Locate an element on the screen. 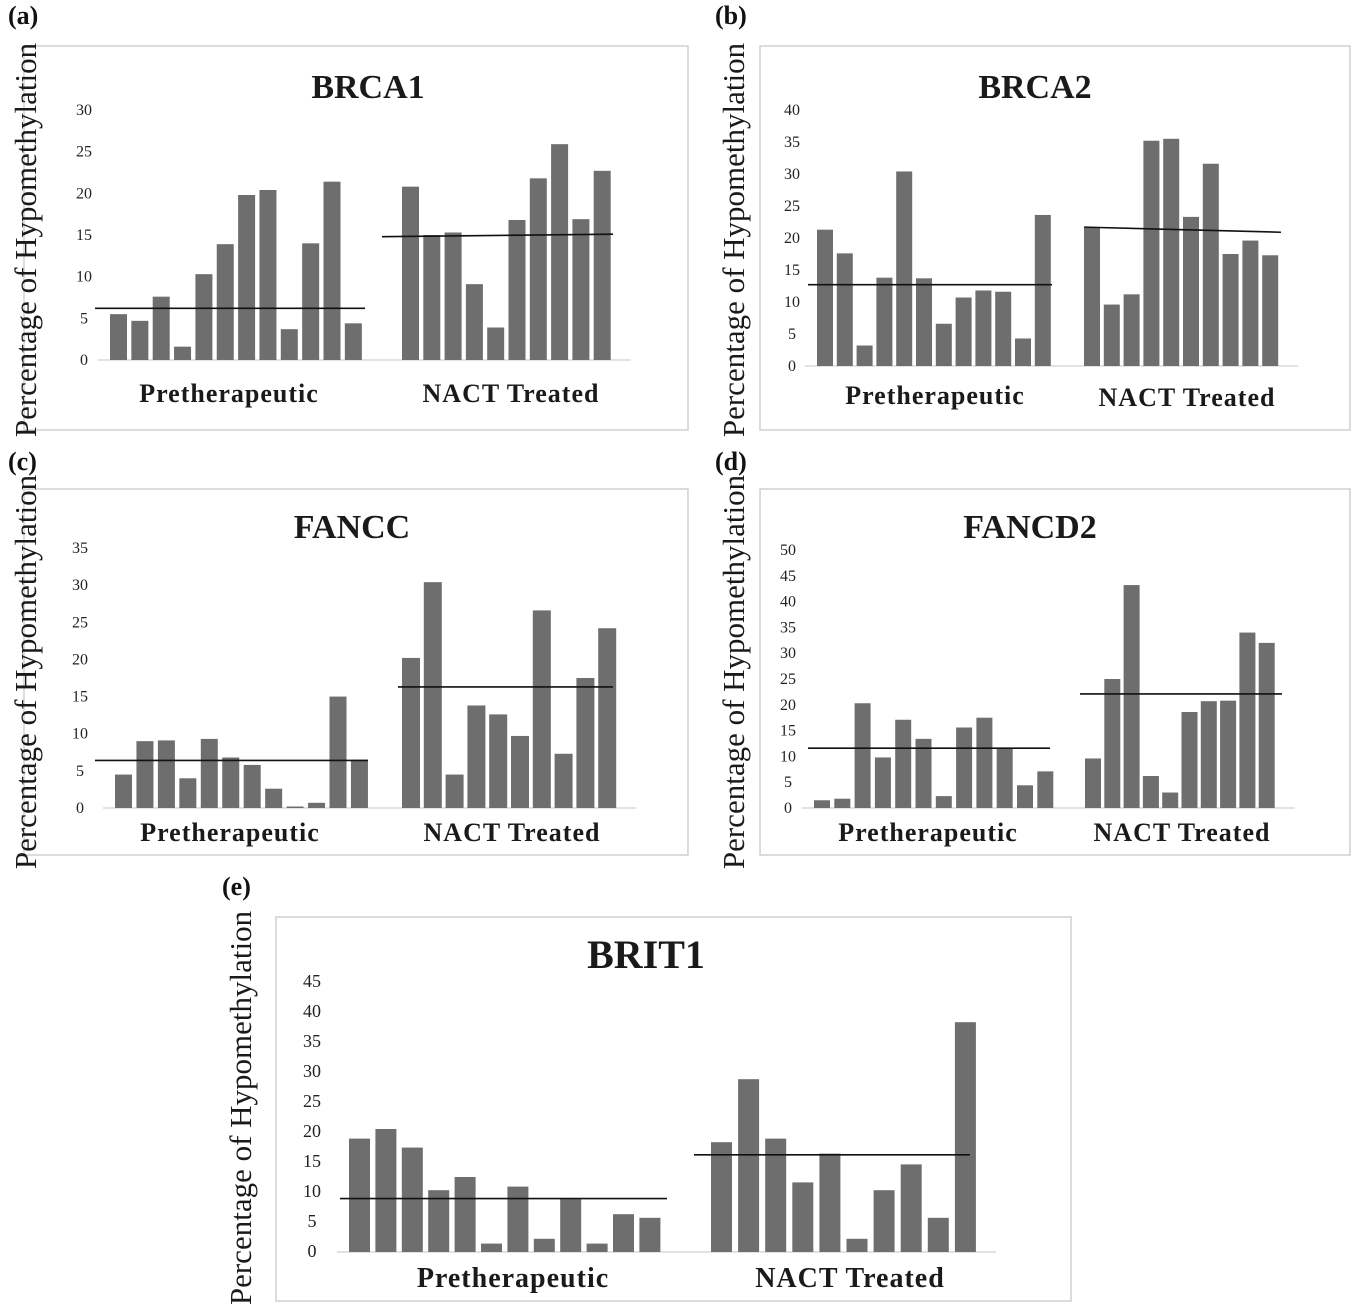 The height and width of the screenshot is (1304, 1355). chart-title: FANCC is located at coordinates (352, 527).